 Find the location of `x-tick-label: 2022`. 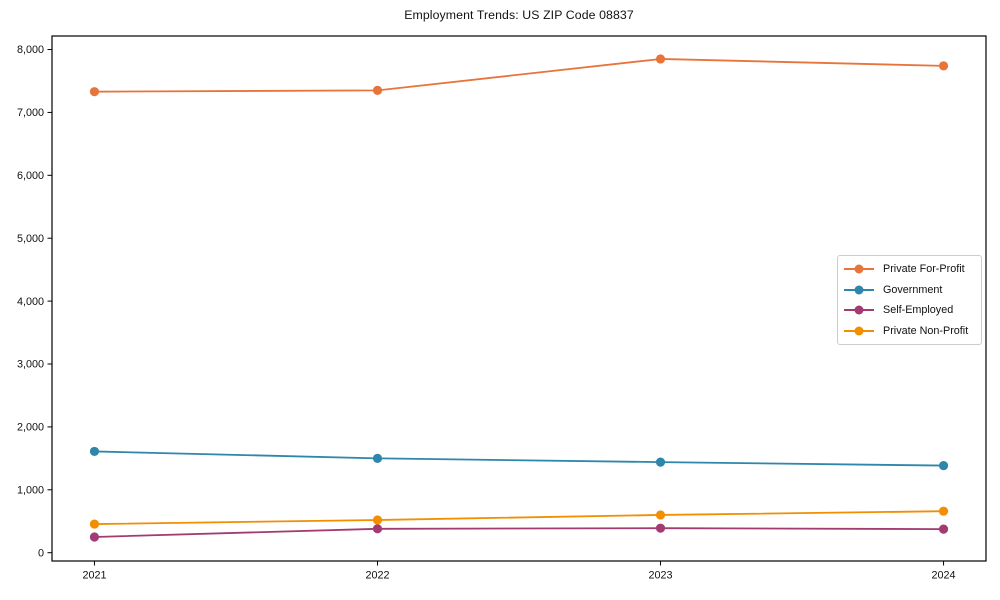

x-tick-label: 2022 is located at coordinates (377, 576).